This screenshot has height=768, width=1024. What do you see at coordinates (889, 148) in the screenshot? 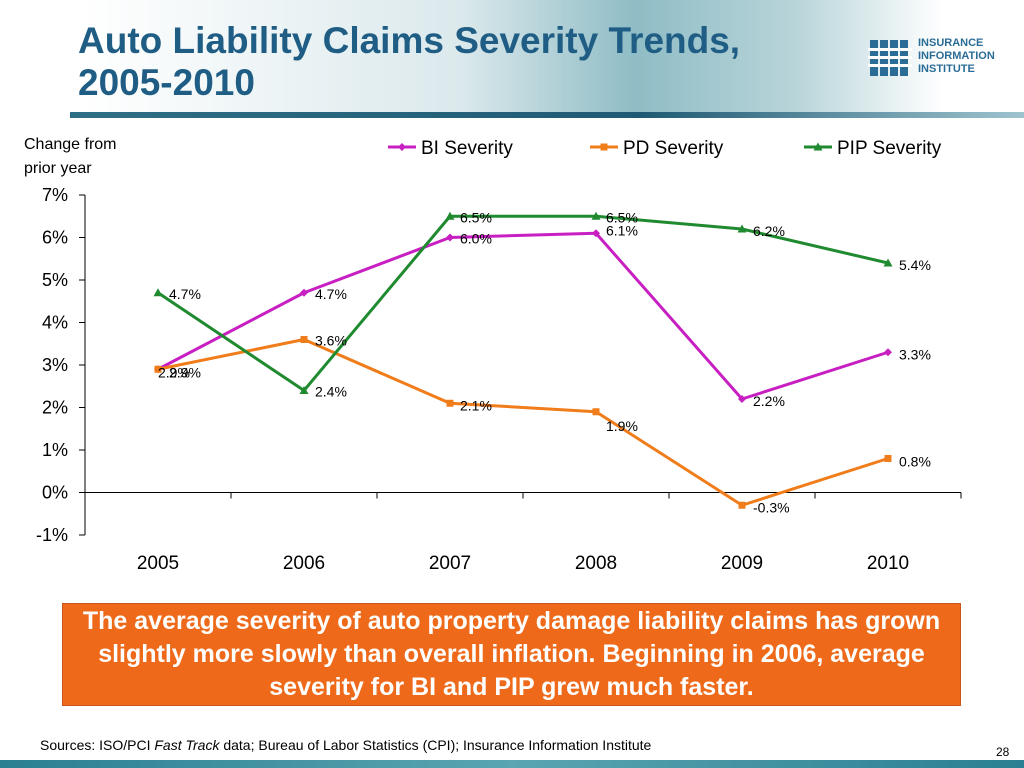
I see `legend-label: PIP Severity` at bounding box center [889, 148].